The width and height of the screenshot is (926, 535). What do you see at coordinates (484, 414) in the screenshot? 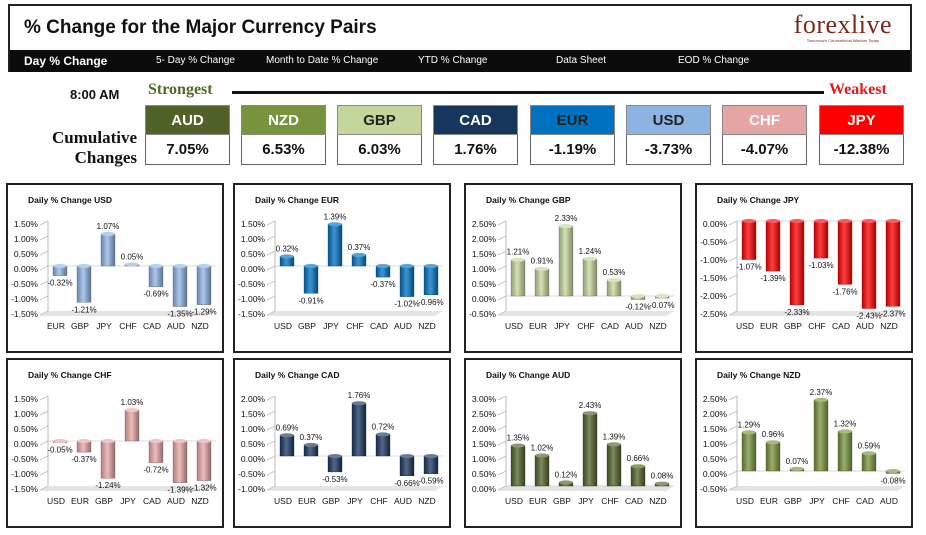
I see `y-tick-label: 2.50%` at bounding box center [484, 414].